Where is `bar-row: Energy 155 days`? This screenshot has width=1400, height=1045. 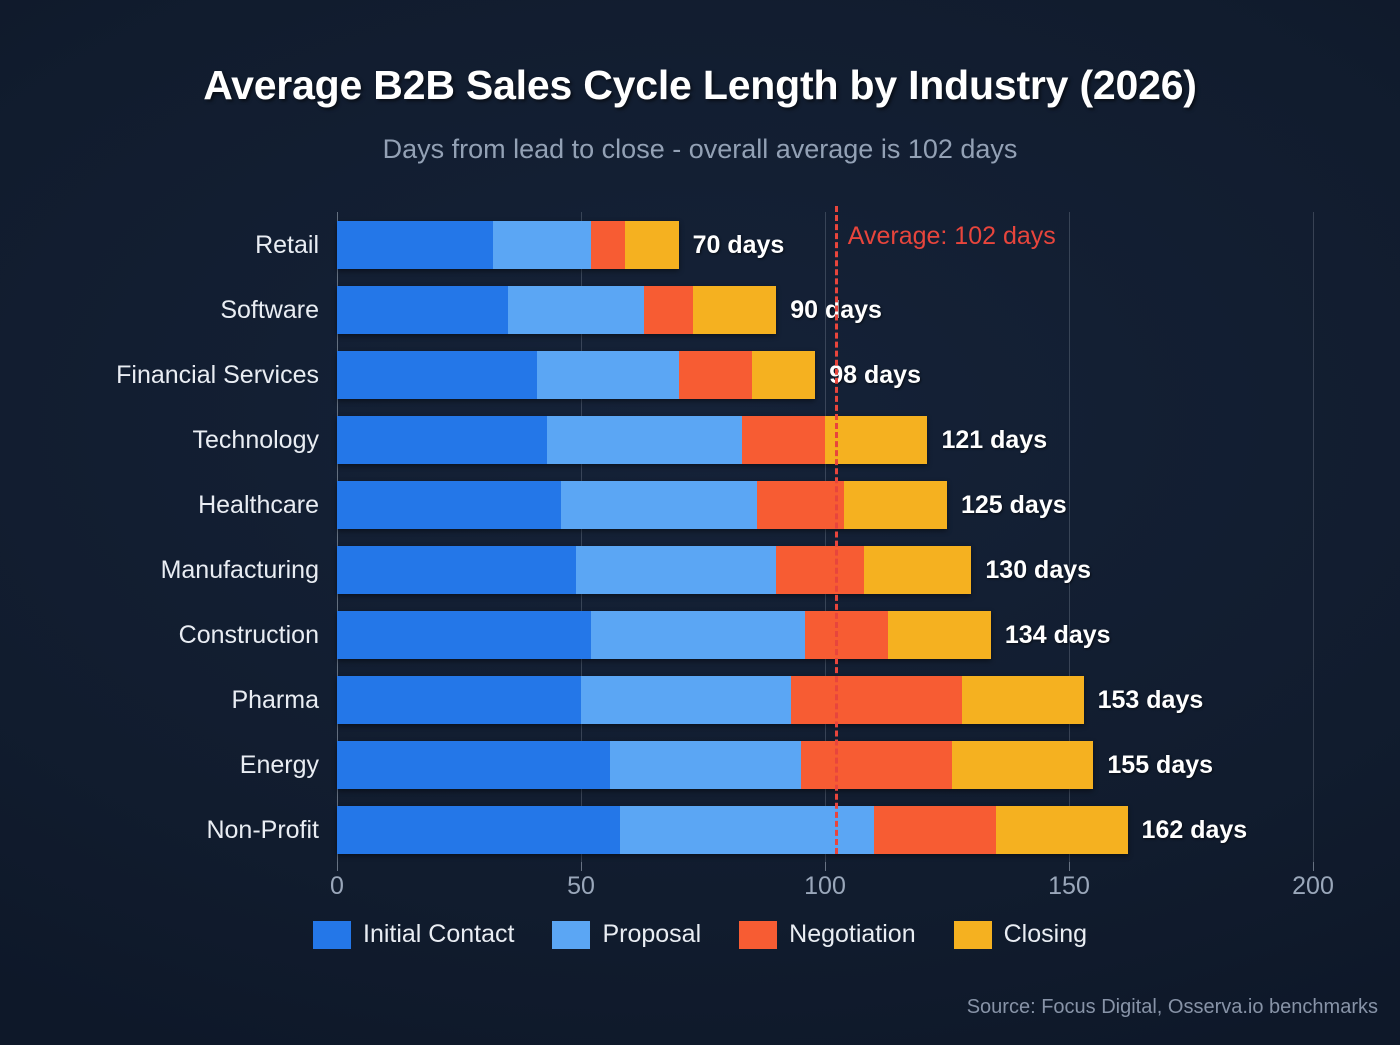
bar-row: Energy 155 days is located at coordinates (776, 764).